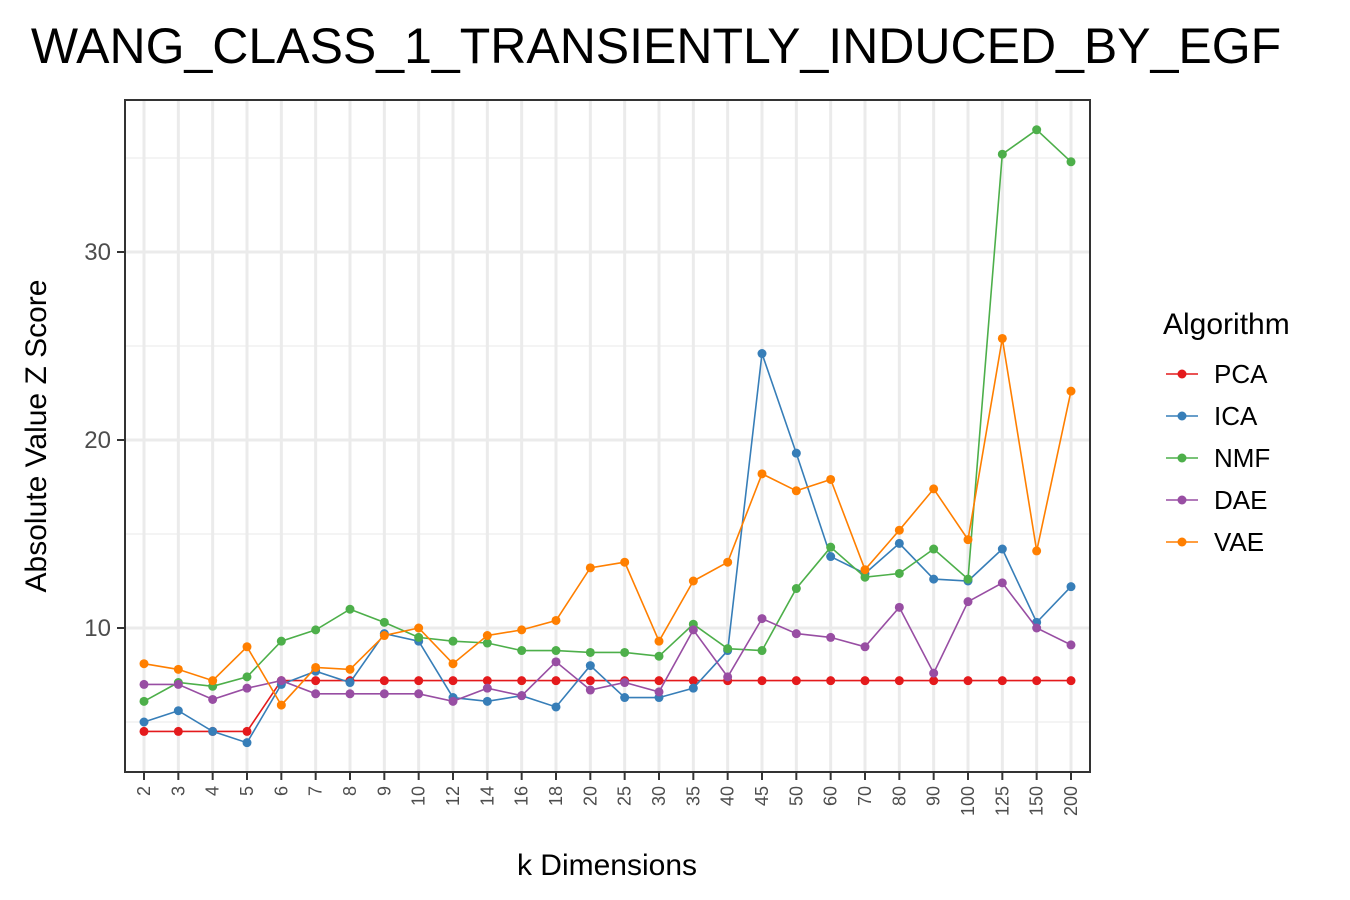  What do you see at coordinates (1240, 500) in the screenshot?
I see `legend-label: DAE` at bounding box center [1240, 500].